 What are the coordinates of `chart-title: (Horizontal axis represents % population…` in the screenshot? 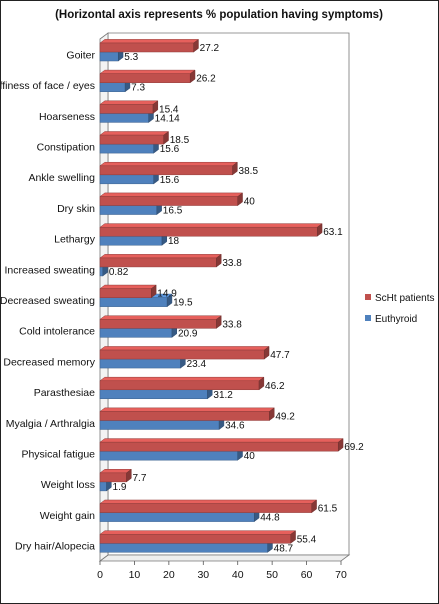 It's located at (219, 15).